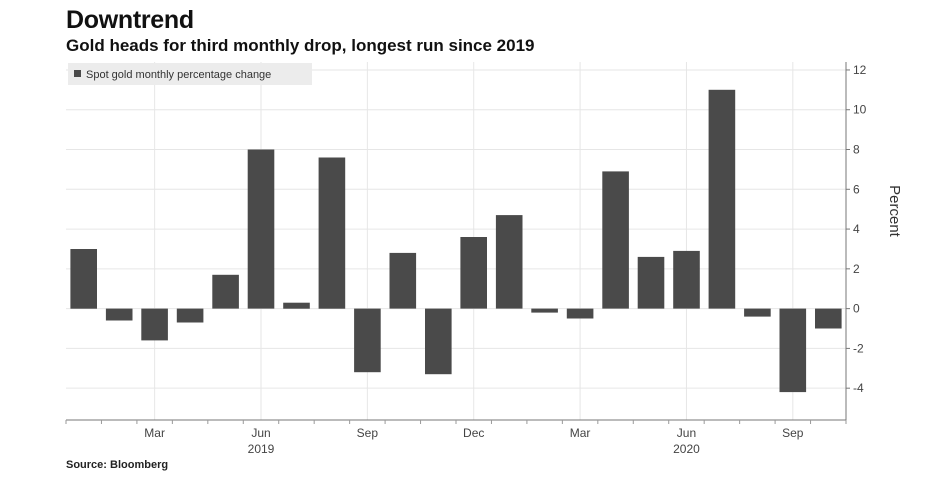  Describe the element at coordinates (130, 20) in the screenshot. I see `chart-title: Downtrend` at that location.